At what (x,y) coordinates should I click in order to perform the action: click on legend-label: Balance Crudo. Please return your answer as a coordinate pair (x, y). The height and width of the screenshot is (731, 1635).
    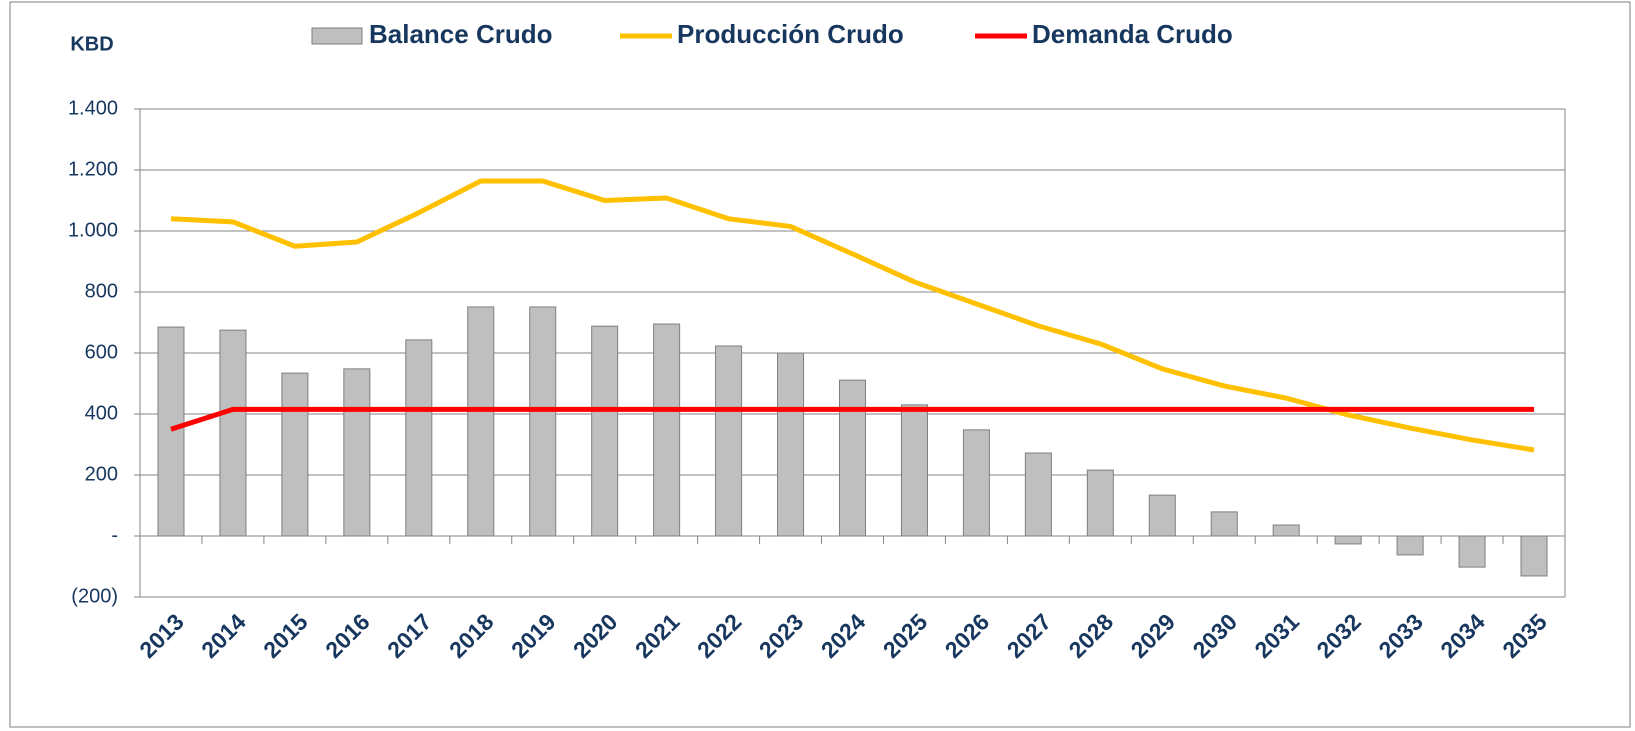
    Looking at the image, I should click on (461, 34).